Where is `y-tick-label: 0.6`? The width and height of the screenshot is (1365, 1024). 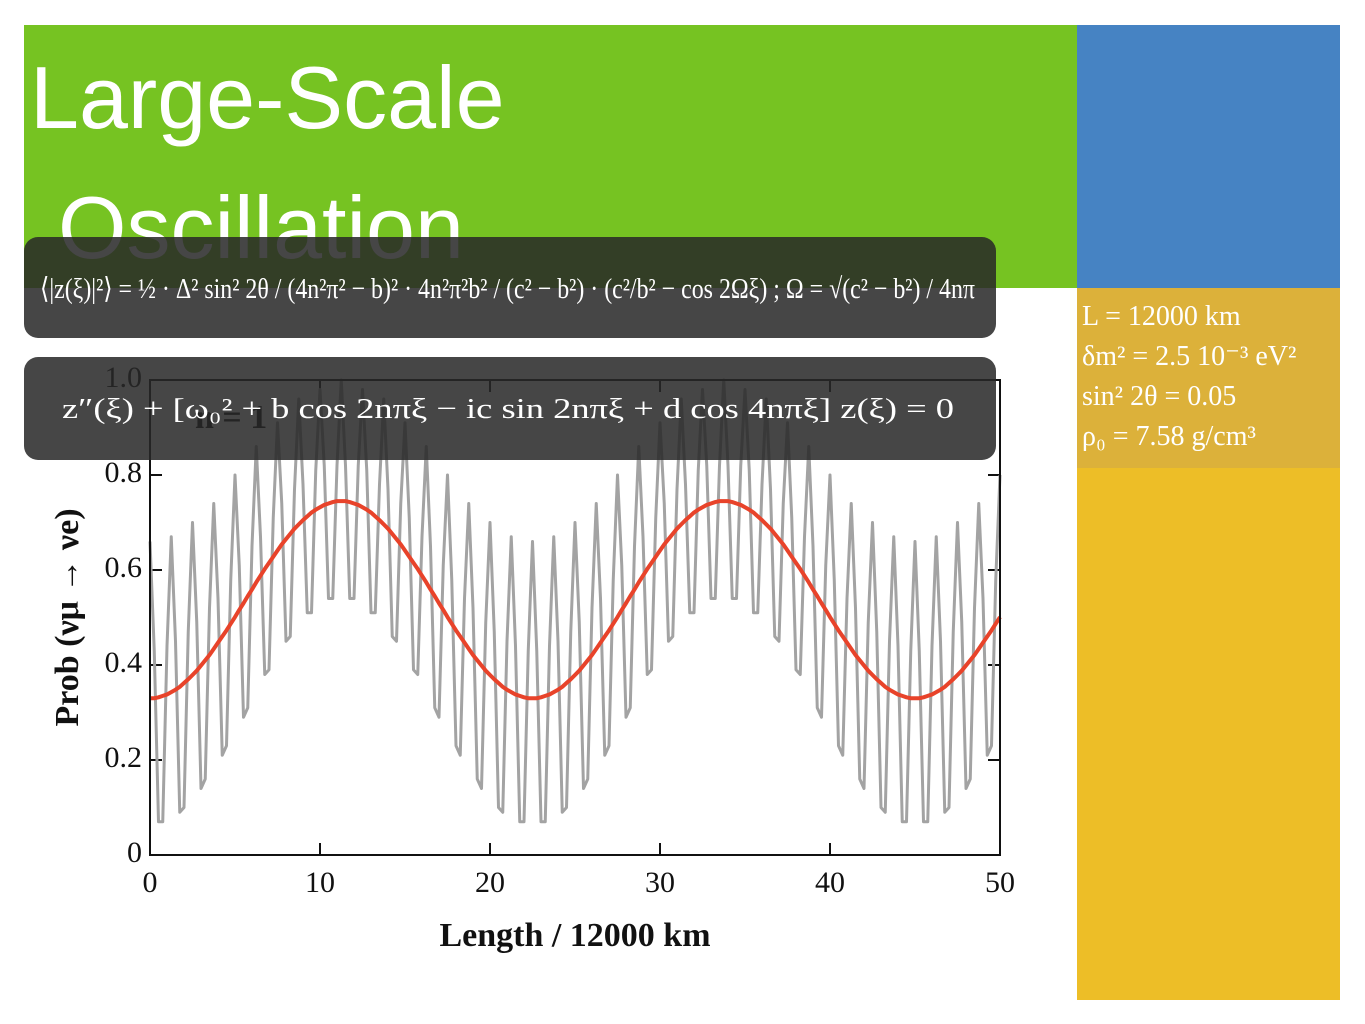 y-tick-label: 0.6 is located at coordinates (124, 567).